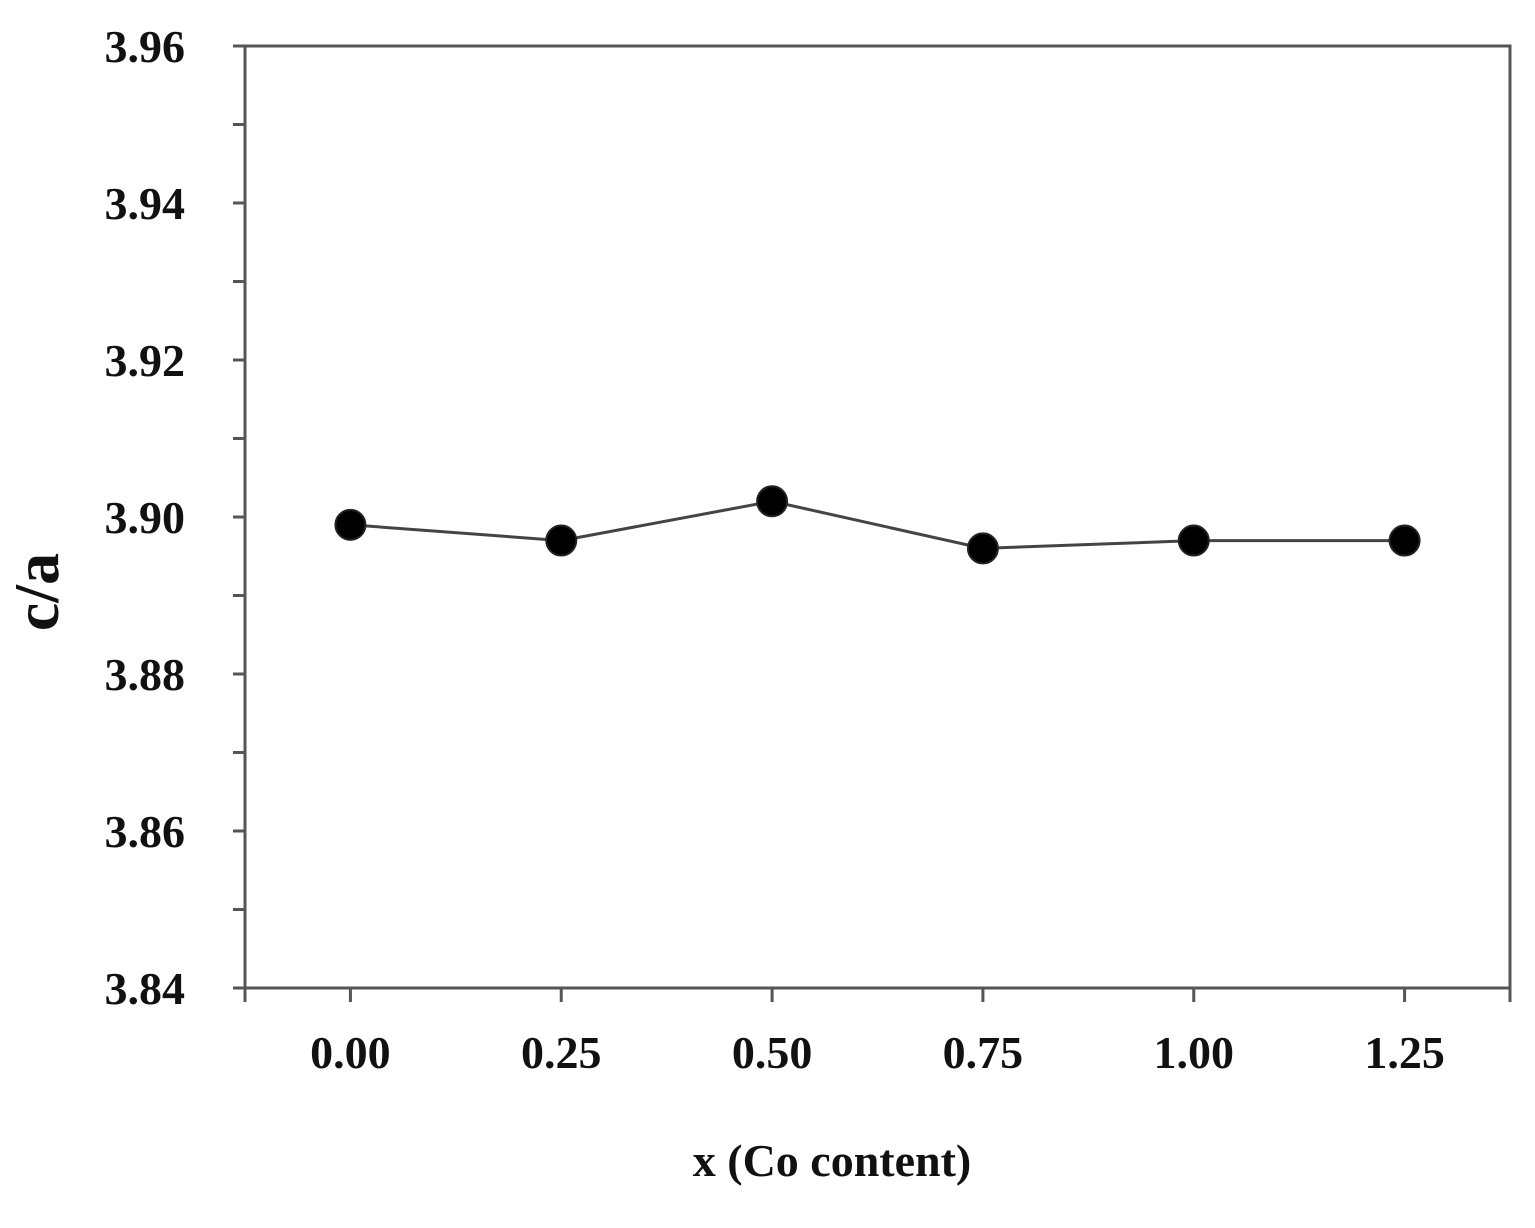  I want to click on series-line, so click(877, 524).